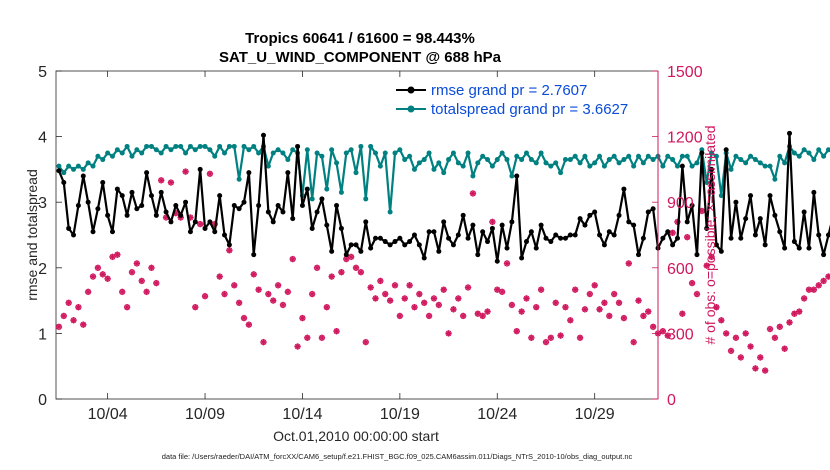 This screenshot has height=470, width=830. What do you see at coordinates (356, 436) in the screenshot?
I see `x-axis-label: Oct.01,2010 00:00:00 start` at bounding box center [356, 436].